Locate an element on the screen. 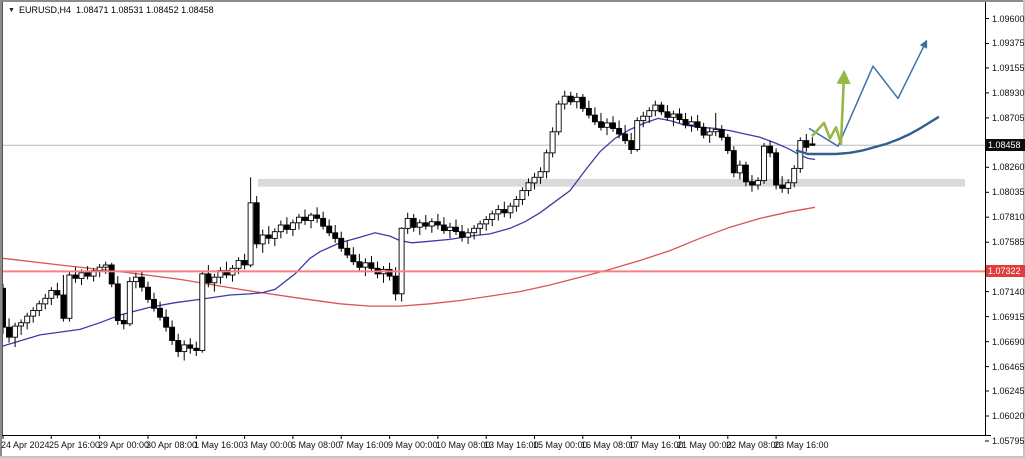  green-scenario-arrow is located at coordinates (831, 107).